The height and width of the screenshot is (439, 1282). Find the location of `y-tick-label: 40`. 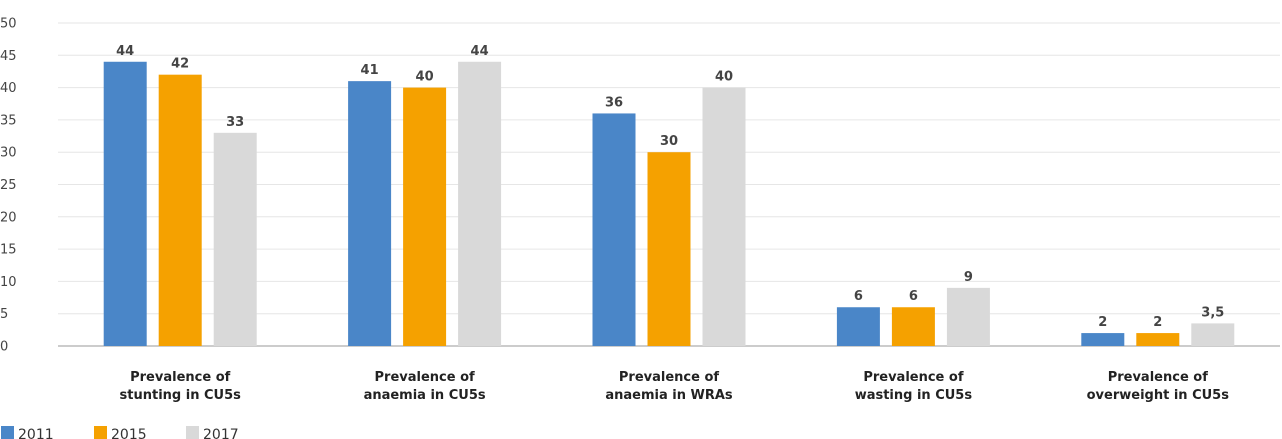

y-tick-label: 40 is located at coordinates (8, 88).